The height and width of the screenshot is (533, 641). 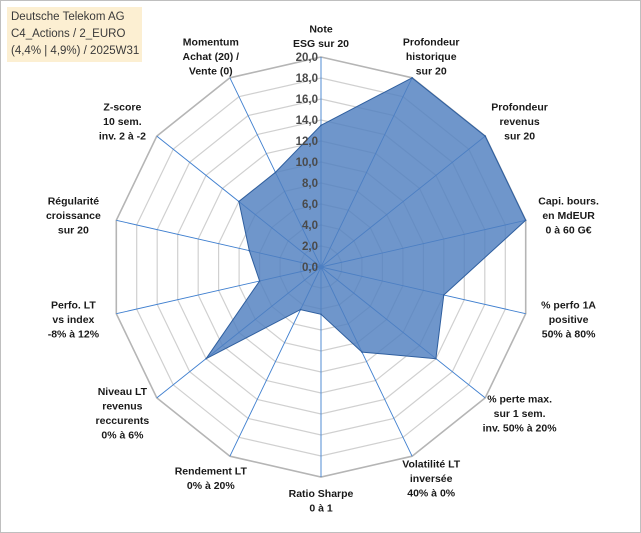 I want to click on axis-label-line: Rendement LT, so click(x=211, y=472).